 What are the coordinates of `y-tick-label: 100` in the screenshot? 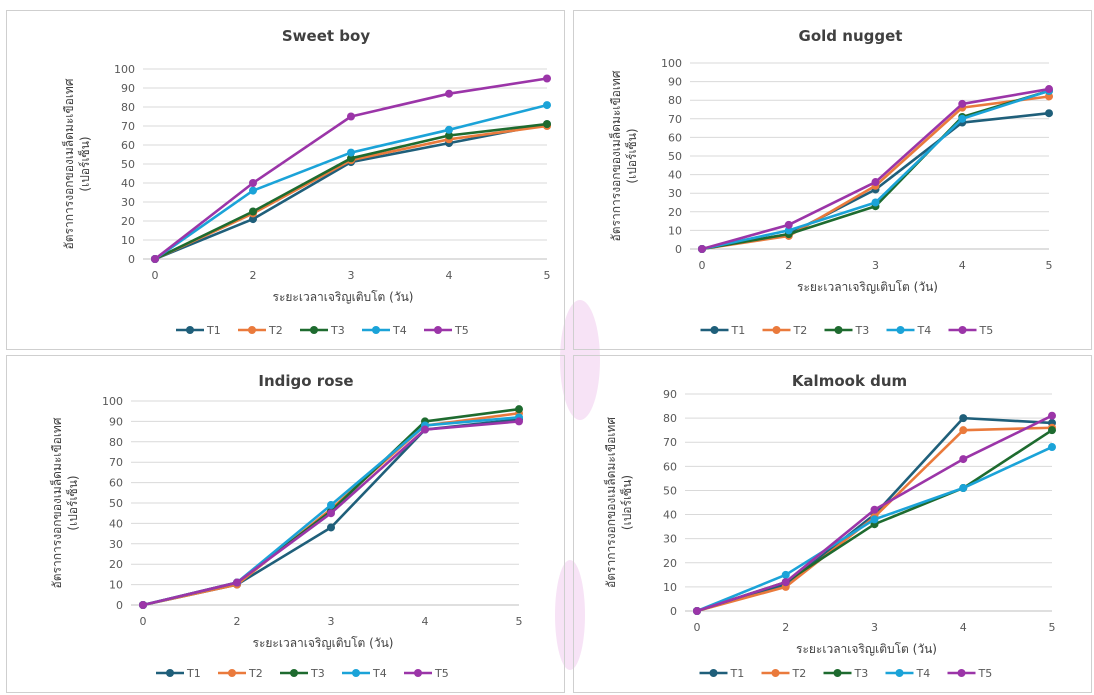 It's located at (671, 63).